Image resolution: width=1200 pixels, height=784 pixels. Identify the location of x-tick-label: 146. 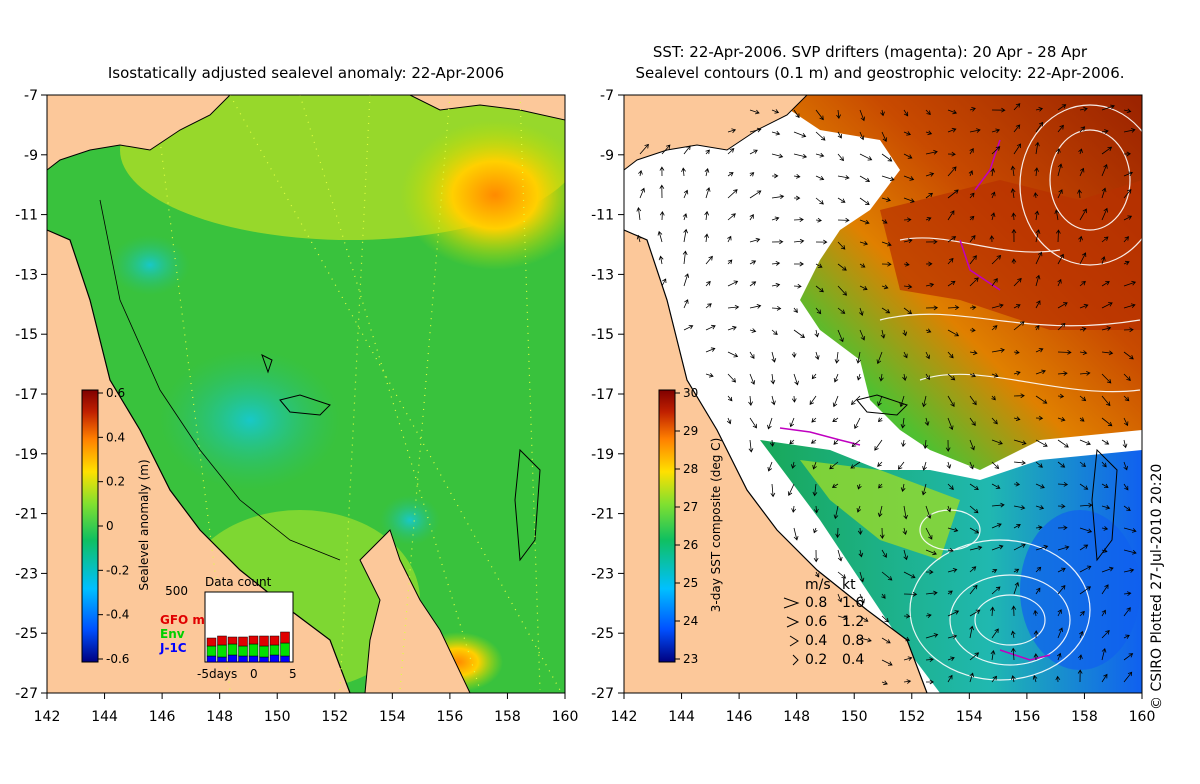
(162, 717).